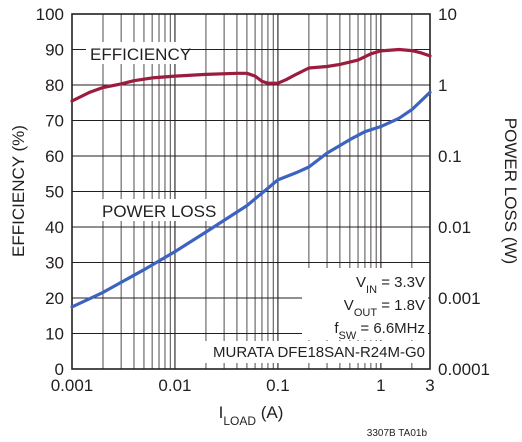  Describe the element at coordinates (510, 191) in the screenshot. I see `y-right-axis-title: POWER LOSS (W)` at that location.